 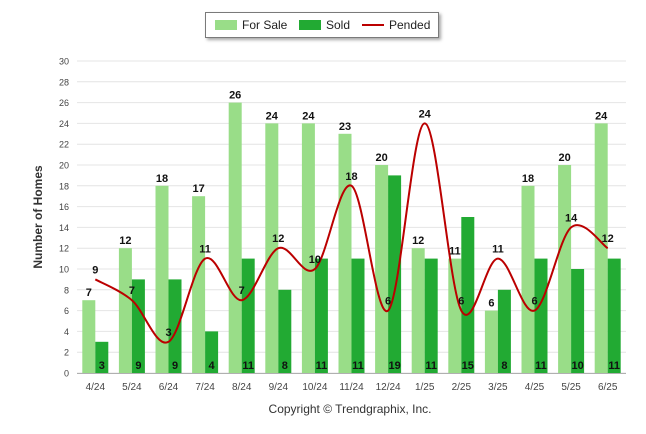 I want to click on label-sold-12/24: 19, so click(x=394, y=366).